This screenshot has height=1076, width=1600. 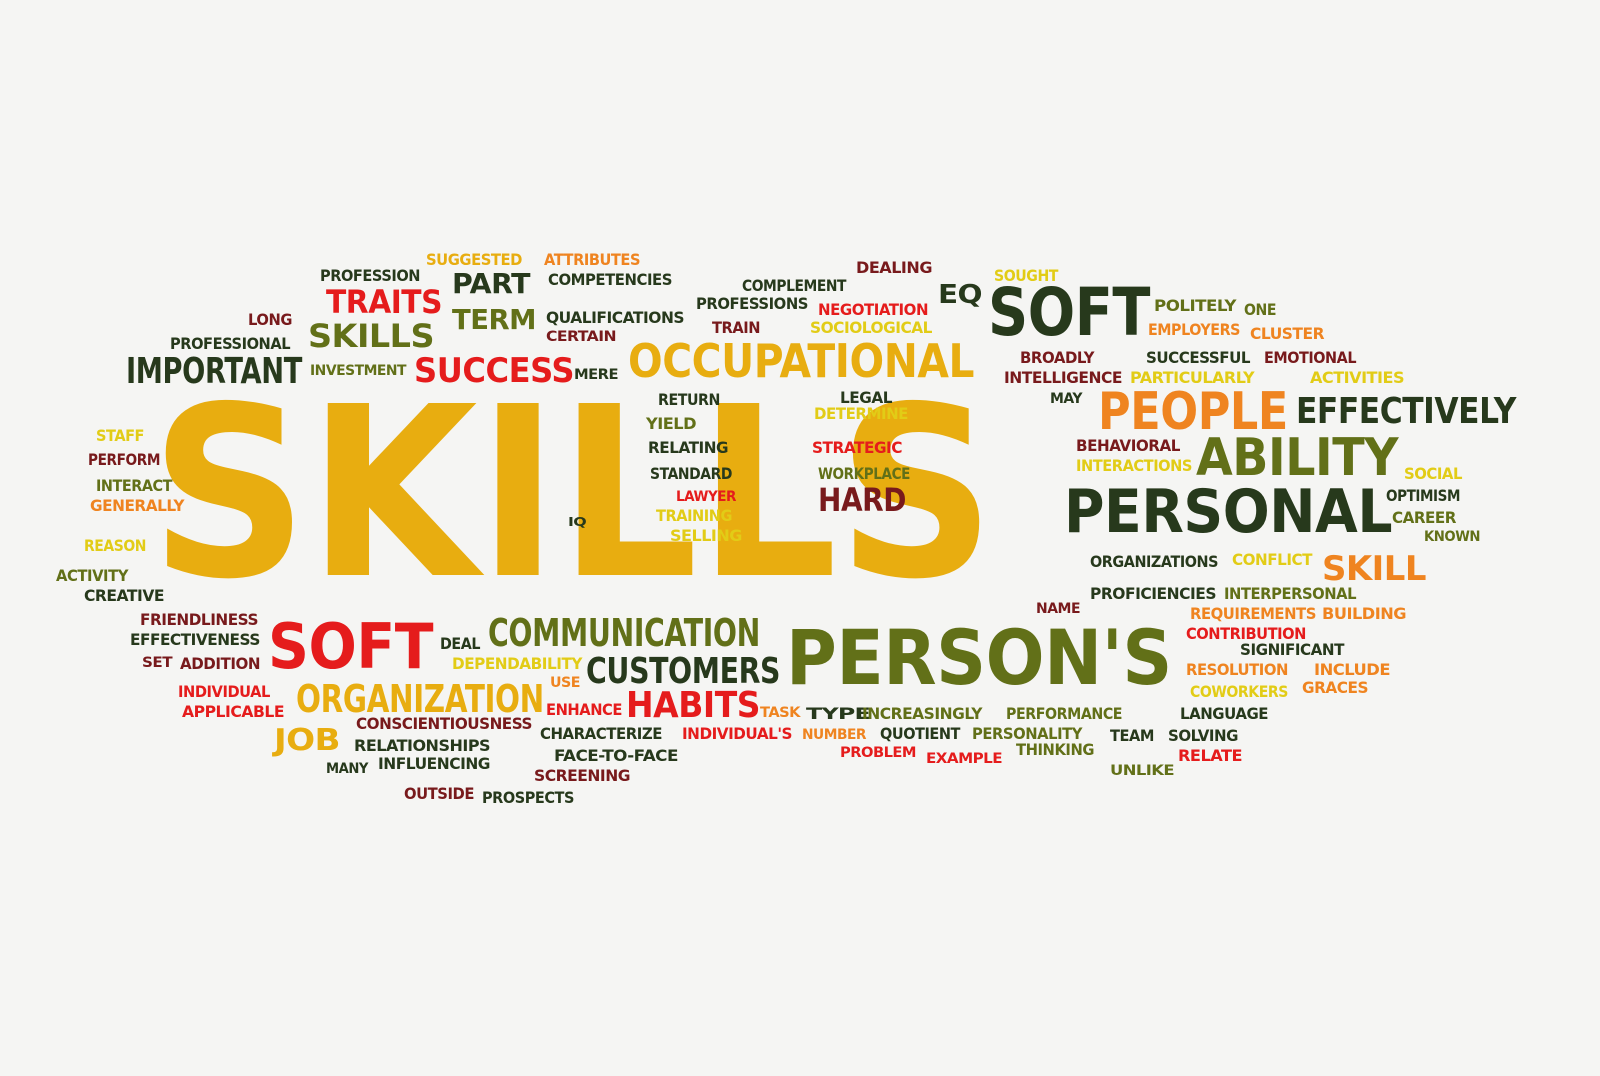 What do you see at coordinates (370, 275) in the screenshot?
I see `word-profession: PROFESSION` at bounding box center [370, 275].